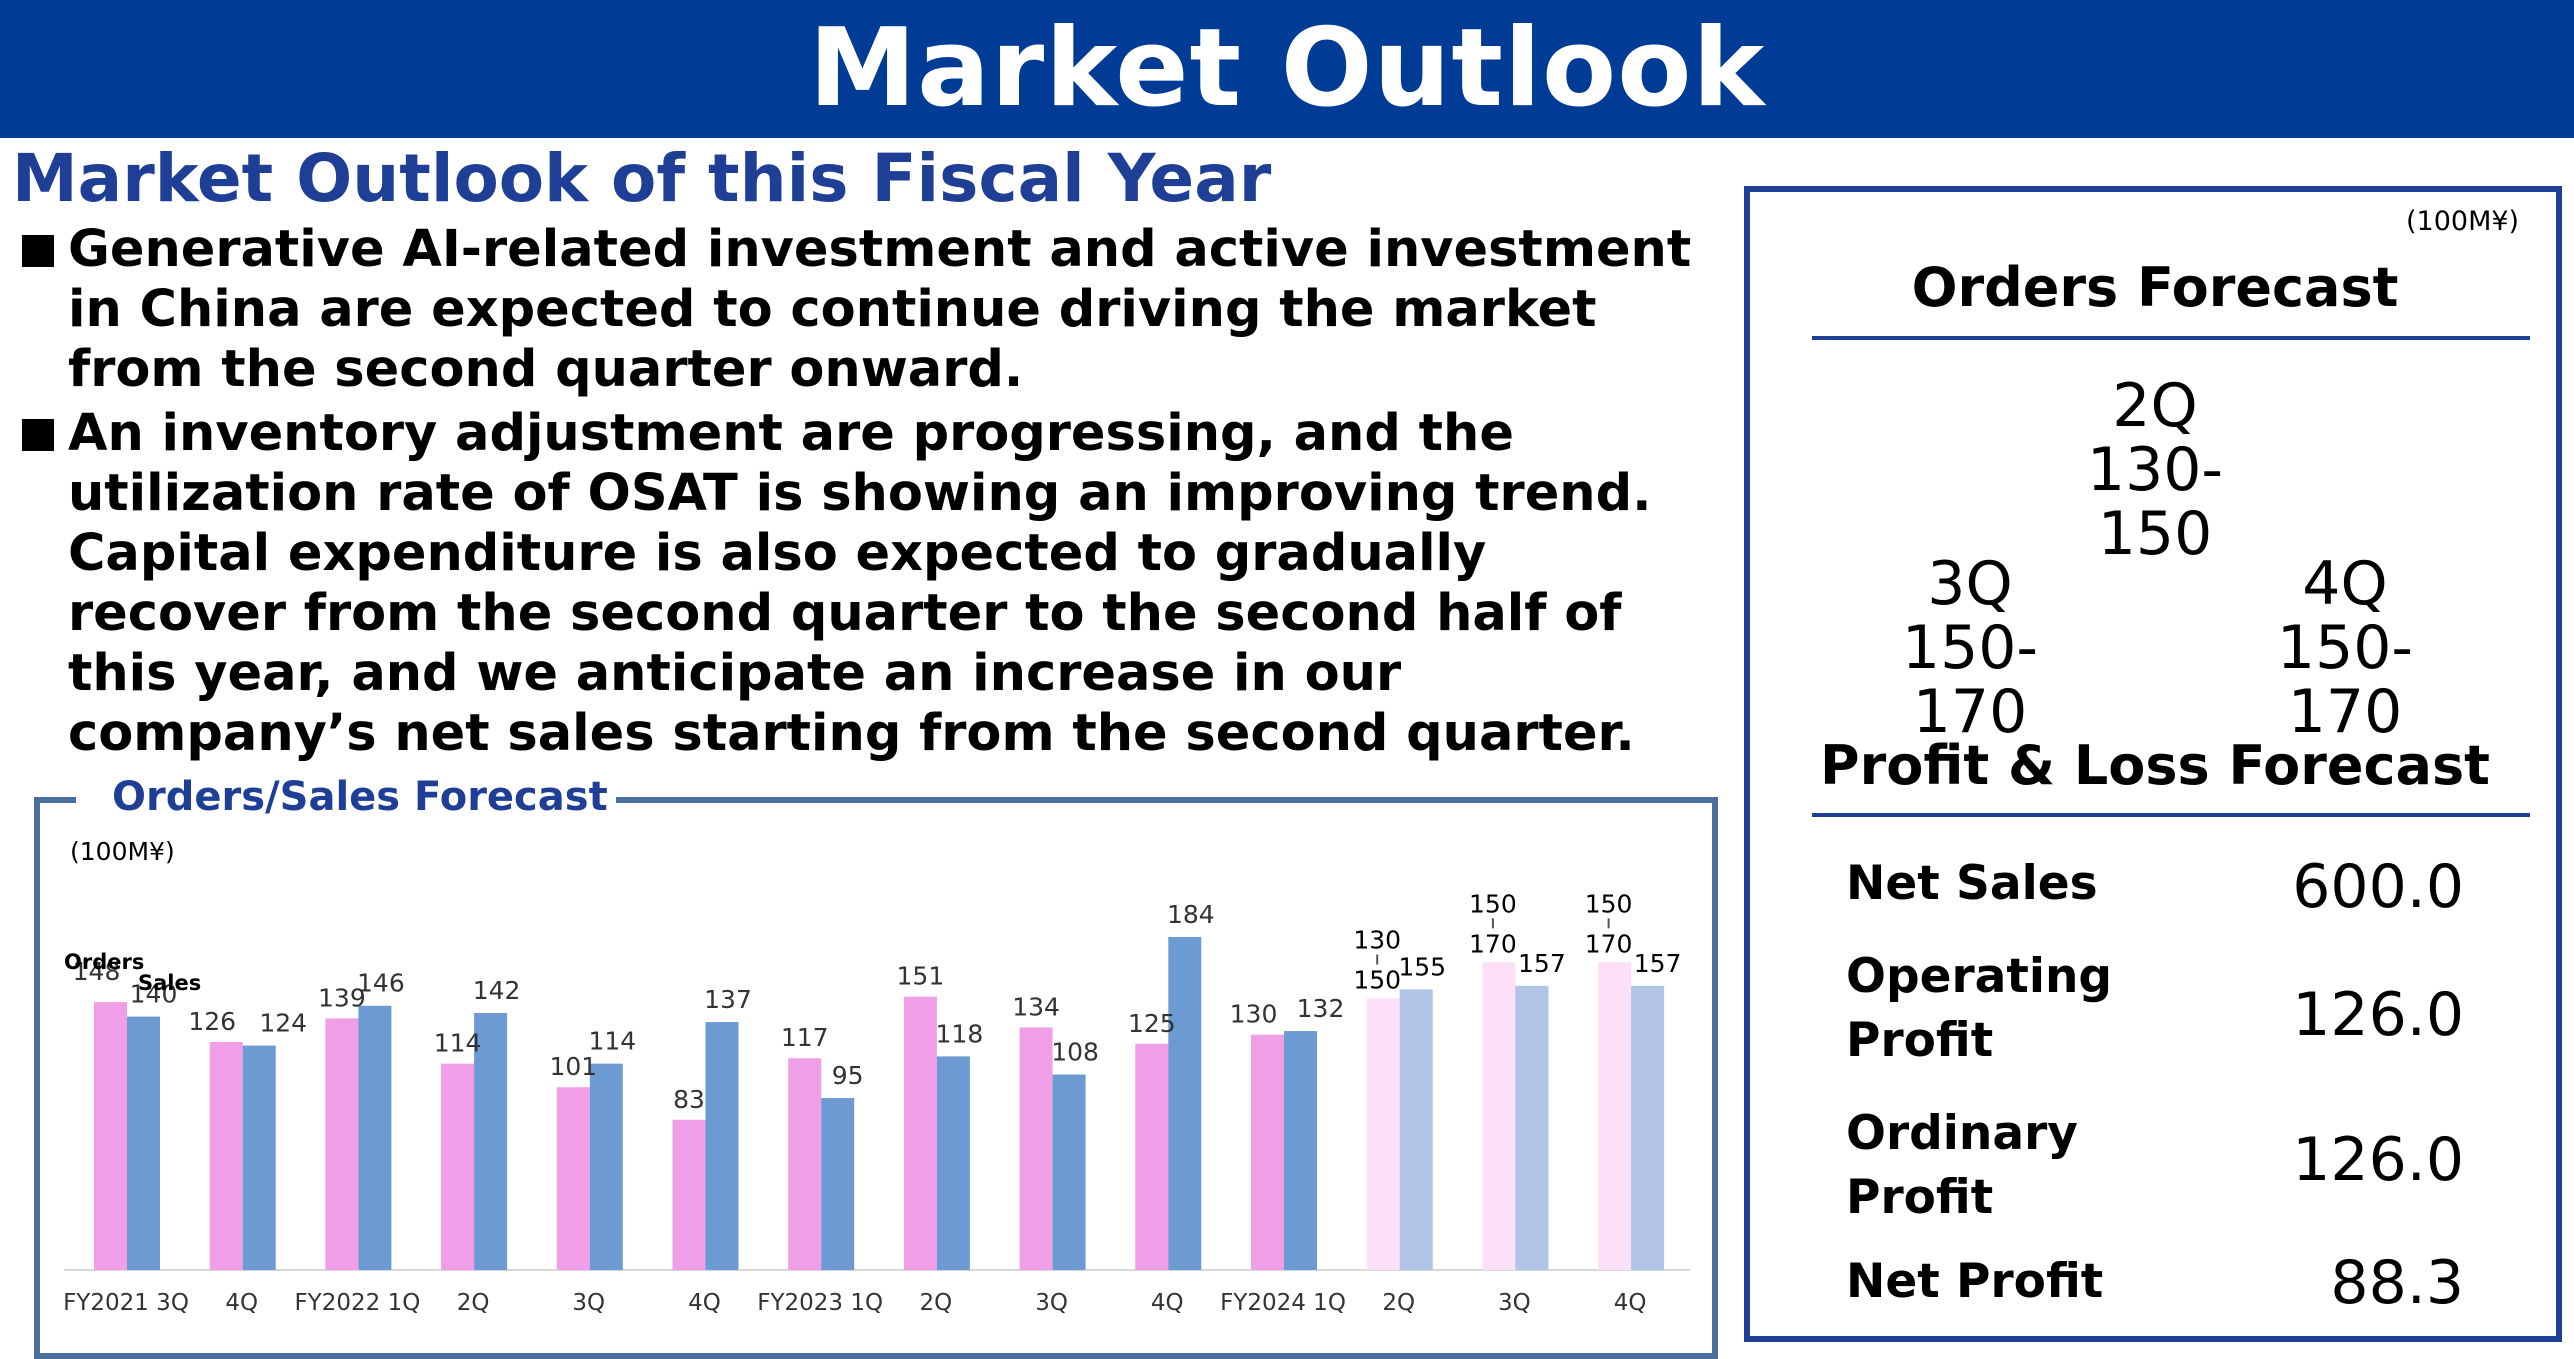 The image size is (2574, 1359). What do you see at coordinates (122, 851) in the screenshot?
I see `chart-unit-label: (100M¥)` at bounding box center [122, 851].